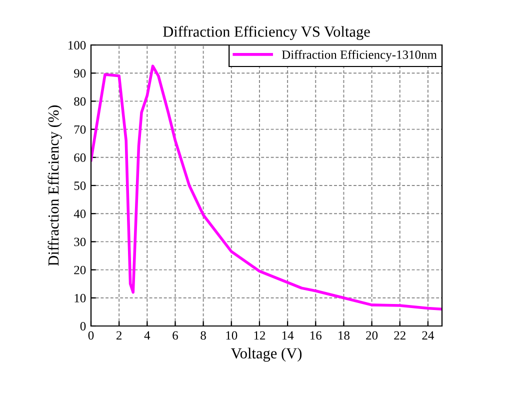  Describe the element at coordinates (119, 335) in the screenshot. I see `x-tick-label: 2` at that location.